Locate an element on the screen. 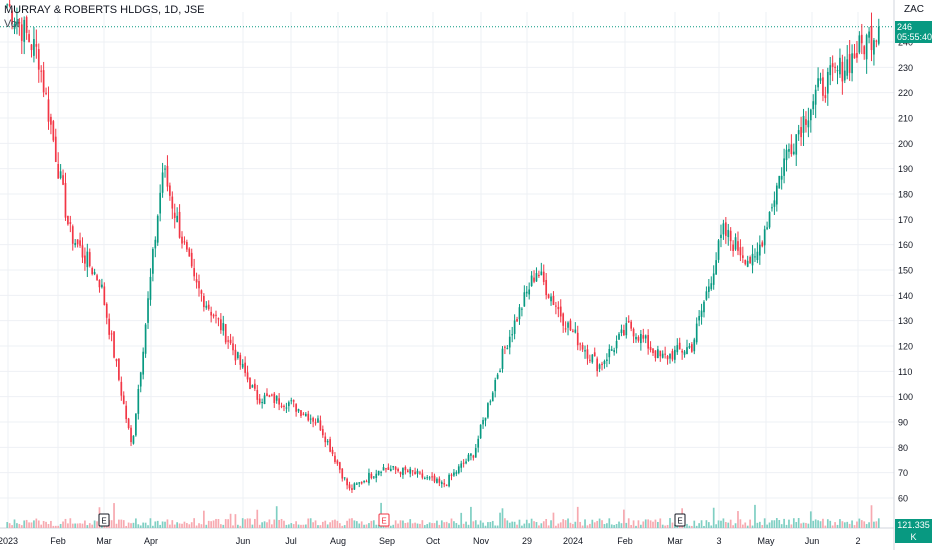 The width and height of the screenshot is (932, 555). y-tick-label: 90 is located at coordinates (903, 423).